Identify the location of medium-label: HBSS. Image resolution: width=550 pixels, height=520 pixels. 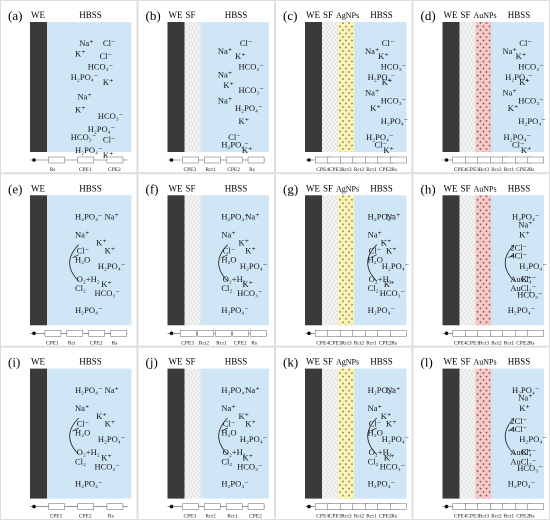
(236, 15).